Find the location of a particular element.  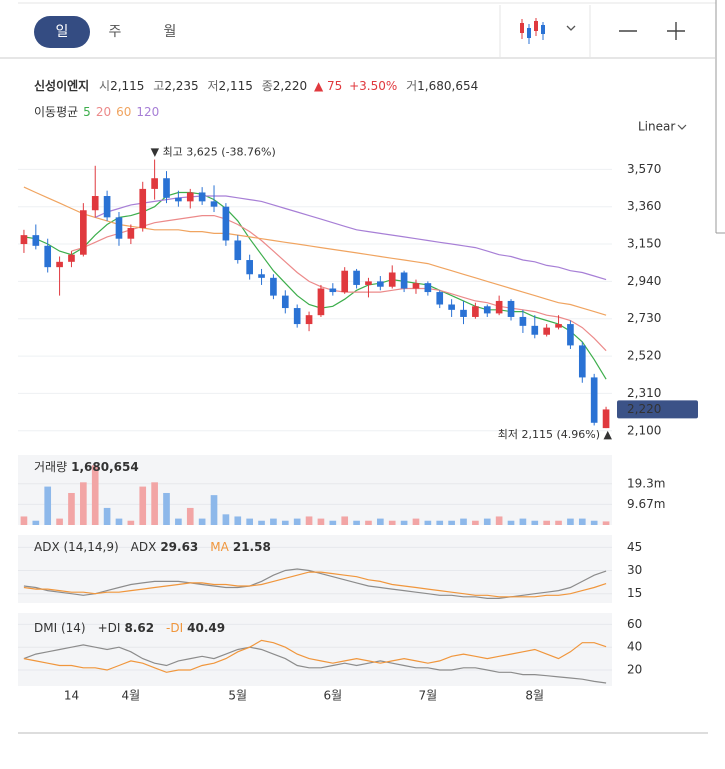

y-tick-label: 2,100 is located at coordinates (644, 430).